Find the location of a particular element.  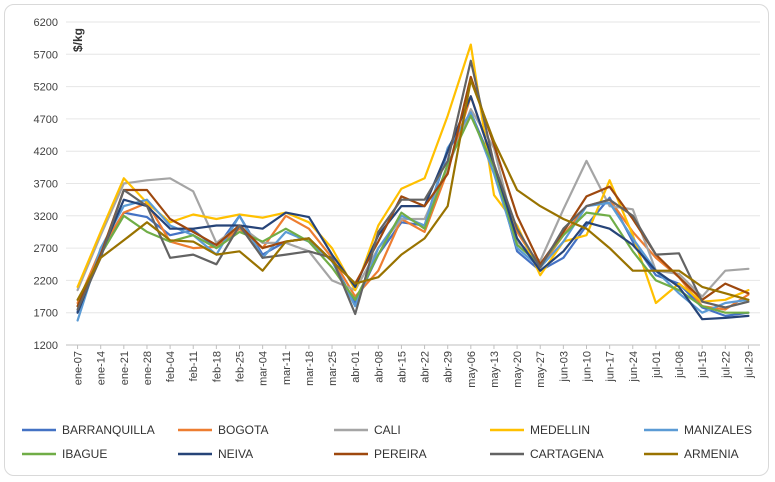

legend-item-pereira: PEREIRA is located at coordinates (380, 454).